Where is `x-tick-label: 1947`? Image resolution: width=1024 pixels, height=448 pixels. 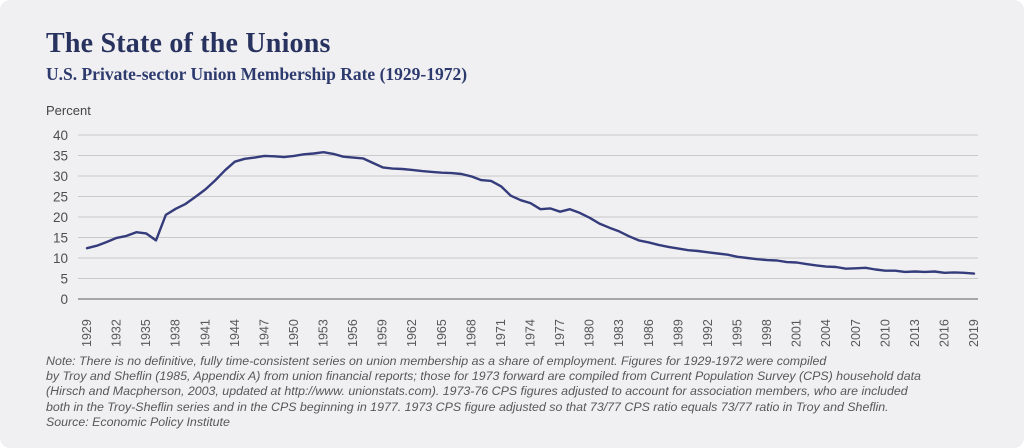 x-tick-label: 1947 is located at coordinates (264, 333).